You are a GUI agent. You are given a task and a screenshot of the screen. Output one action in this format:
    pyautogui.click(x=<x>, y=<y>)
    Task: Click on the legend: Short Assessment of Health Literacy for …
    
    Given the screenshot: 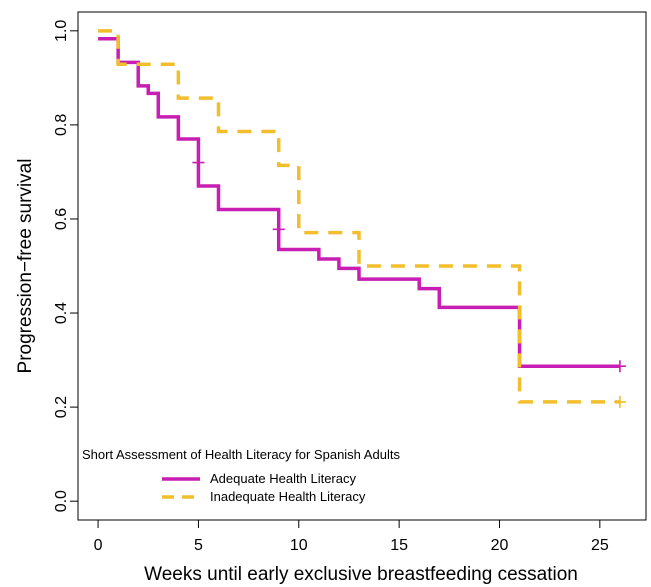 What is the action you would take?
    pyautogui.click(x=241, y=475)
    